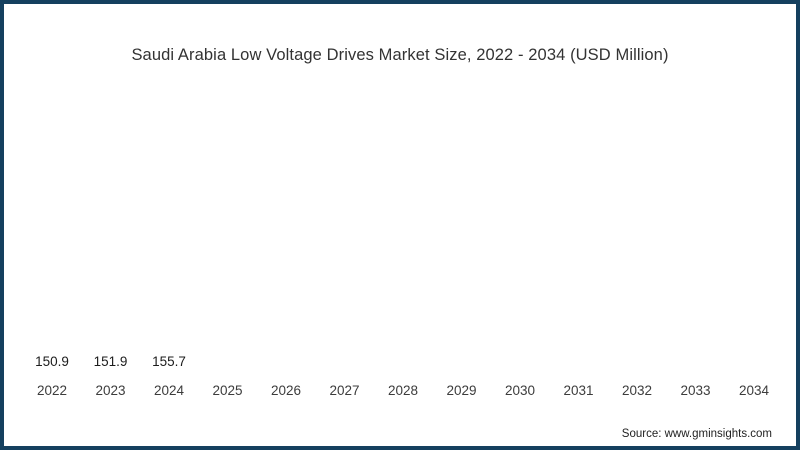 The image size is (800, 450). Describe the element at coordinates (110, 390) in the screenshot. I see `x-axis-tick-label: 2023` at that location.